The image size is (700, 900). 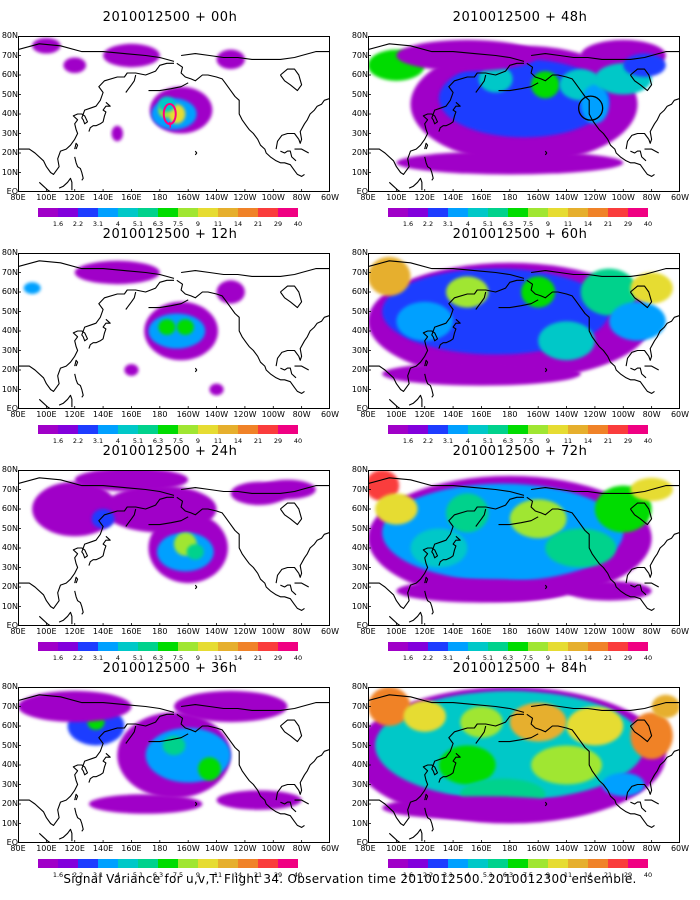 I want to click on longitude-label: 120W, so click(x=595, y=197).